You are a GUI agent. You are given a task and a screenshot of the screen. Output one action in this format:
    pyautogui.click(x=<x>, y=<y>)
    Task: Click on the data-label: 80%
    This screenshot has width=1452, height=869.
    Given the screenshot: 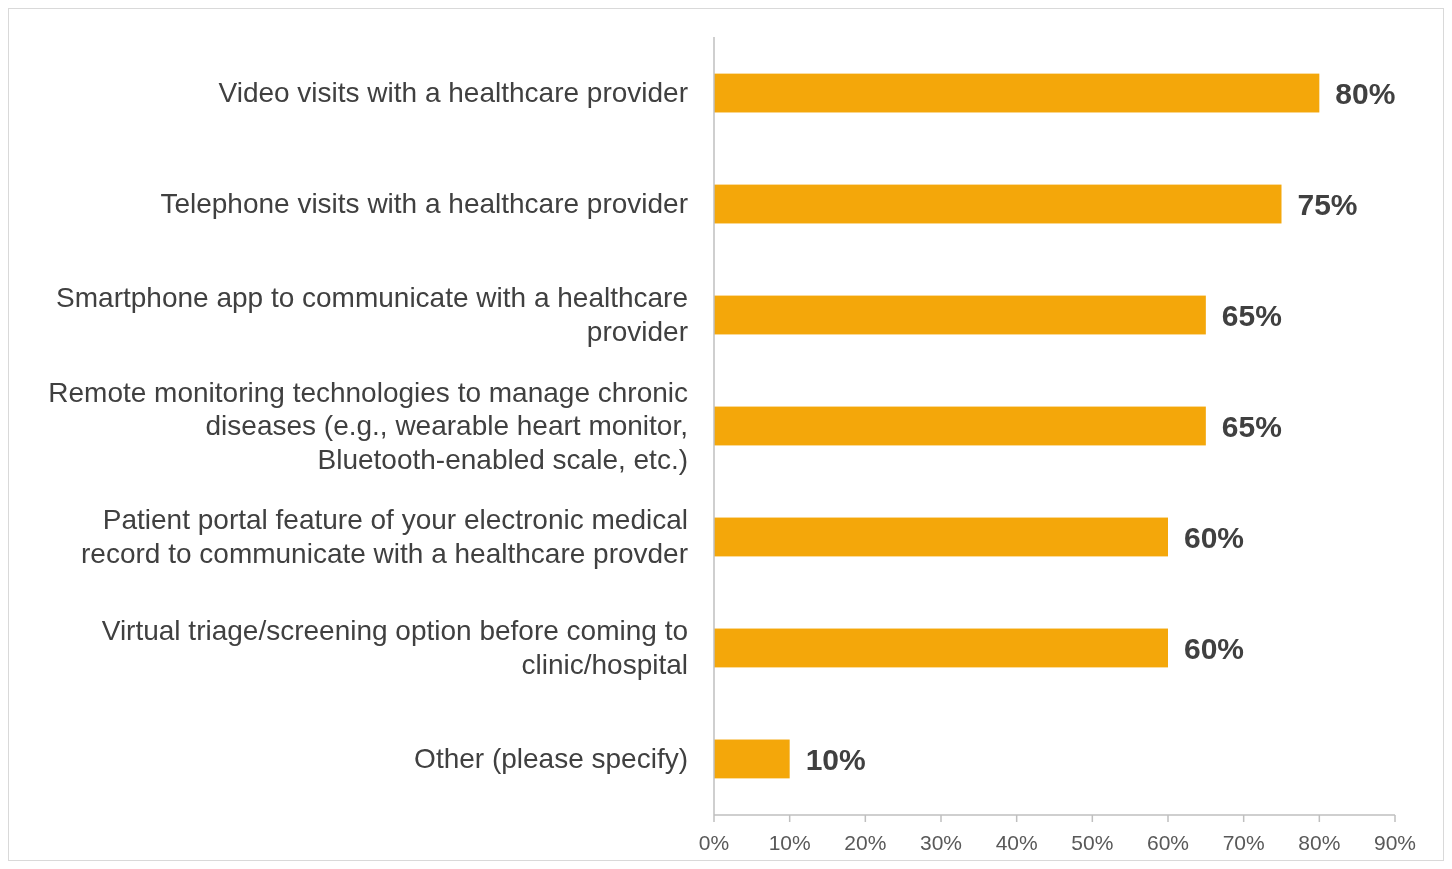 What is the action you would take?
    pyautogui.click(x=1365, y=94)
    